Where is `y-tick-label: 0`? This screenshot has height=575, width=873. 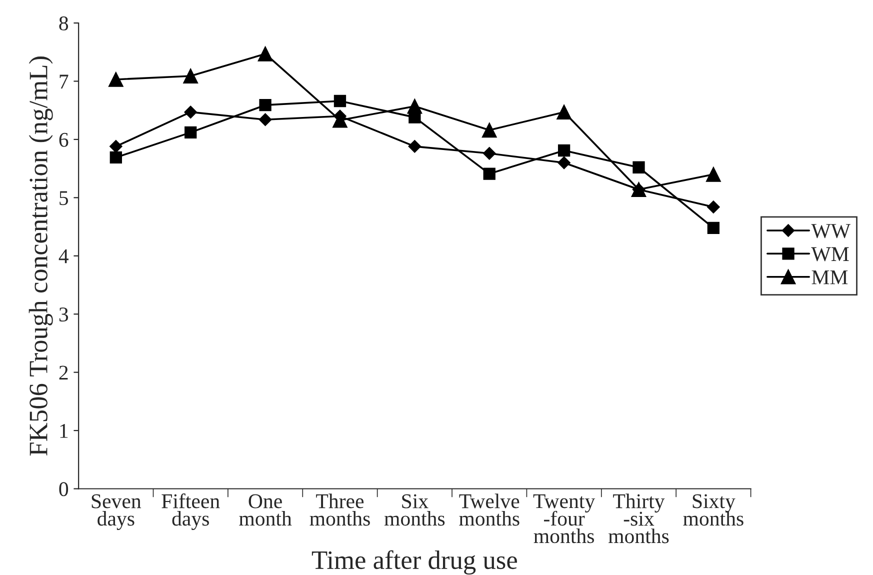
y-tick-label: 0 is located at coordinates (63, 489).